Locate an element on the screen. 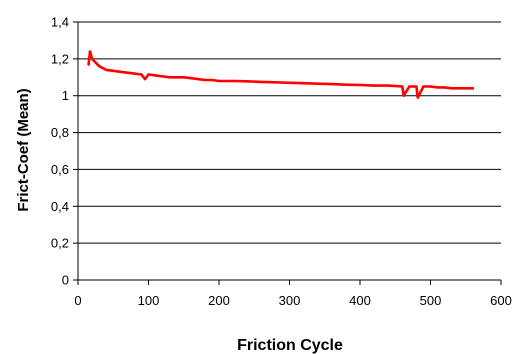  y-tick-label: 1,2 is located at coordinates (60, 58).